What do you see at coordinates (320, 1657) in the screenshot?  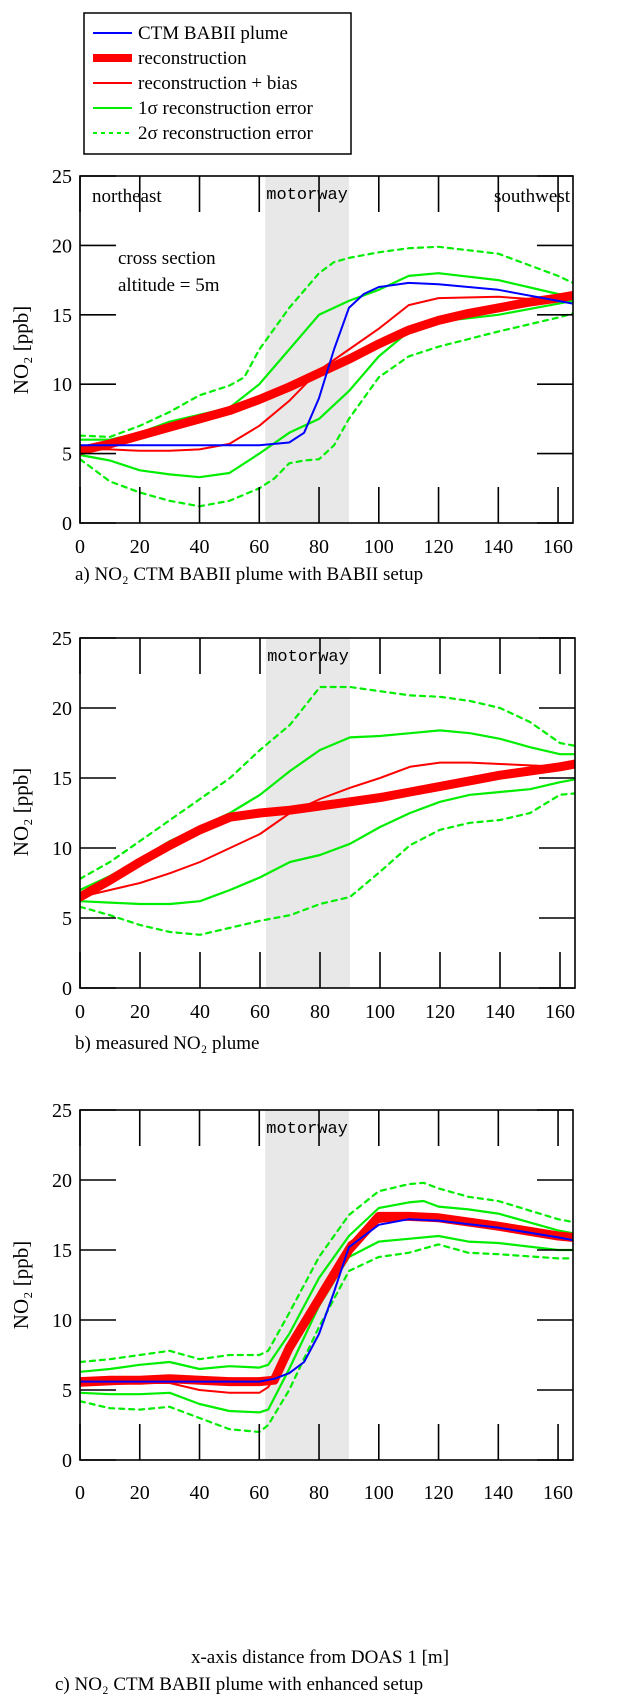 I see `x-axis-label: x-axis distance from DOAS 1 [m]` at bounding box center [320, 1657].